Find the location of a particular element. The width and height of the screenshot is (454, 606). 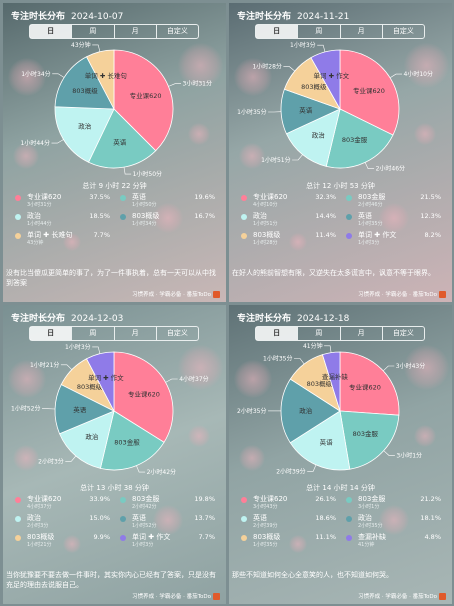

legend-category: 803金服 is located at coordinates (372, 197).